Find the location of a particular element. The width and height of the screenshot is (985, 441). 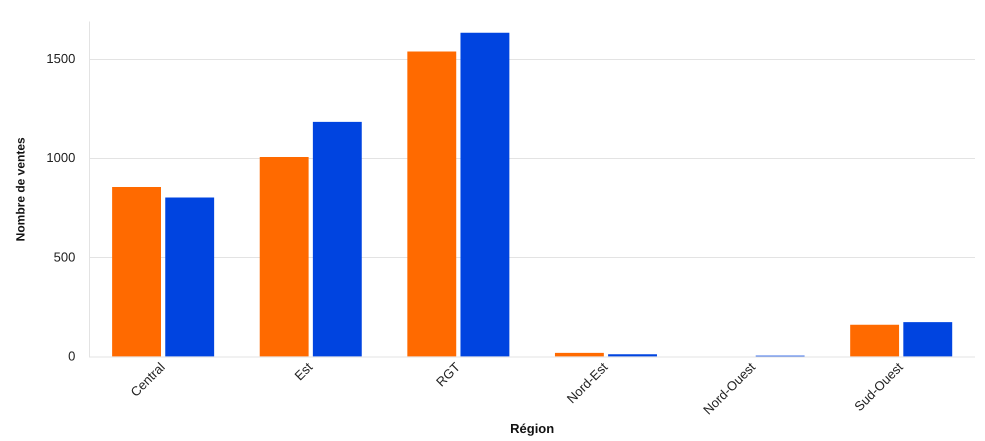

y-tick-label: 0 is located at coordinates (72, 356).